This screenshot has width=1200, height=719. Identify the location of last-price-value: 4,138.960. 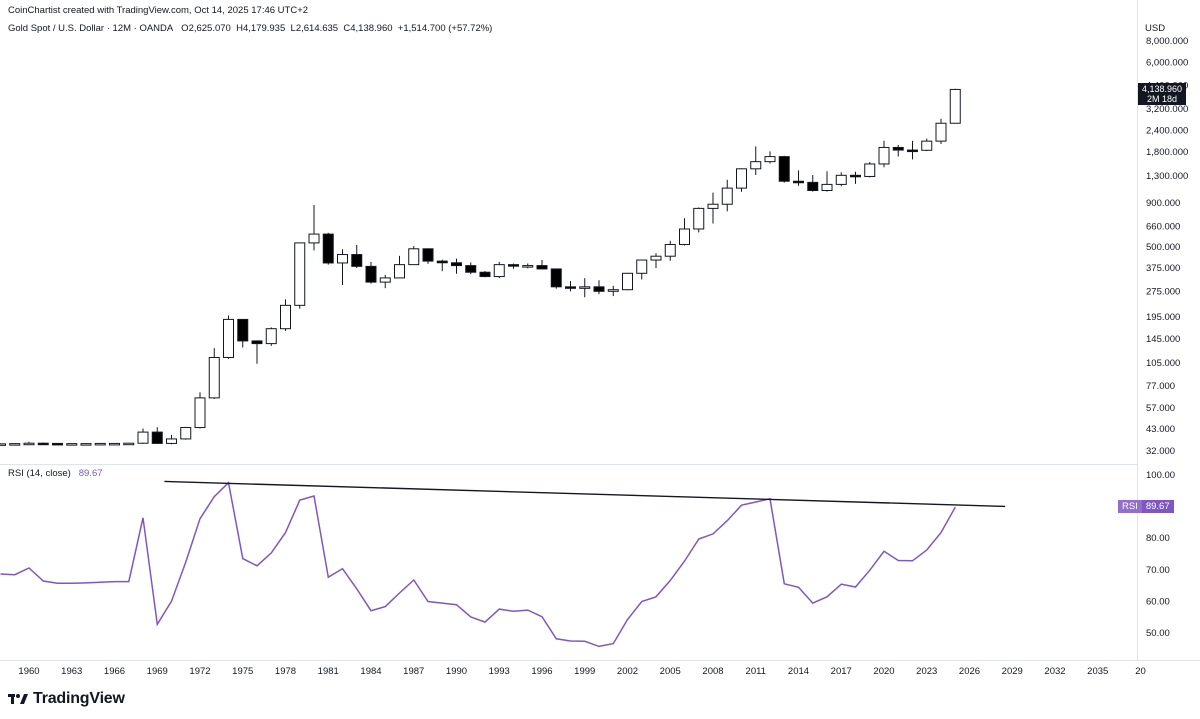
(1162, 89).